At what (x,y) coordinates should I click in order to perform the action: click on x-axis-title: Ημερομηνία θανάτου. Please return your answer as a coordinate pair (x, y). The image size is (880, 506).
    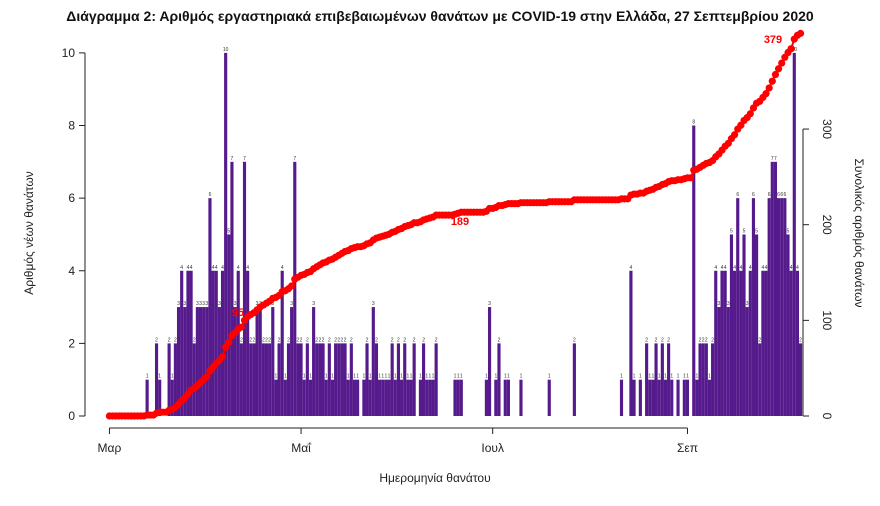
    Looking at the image, I should click on (434, 478).